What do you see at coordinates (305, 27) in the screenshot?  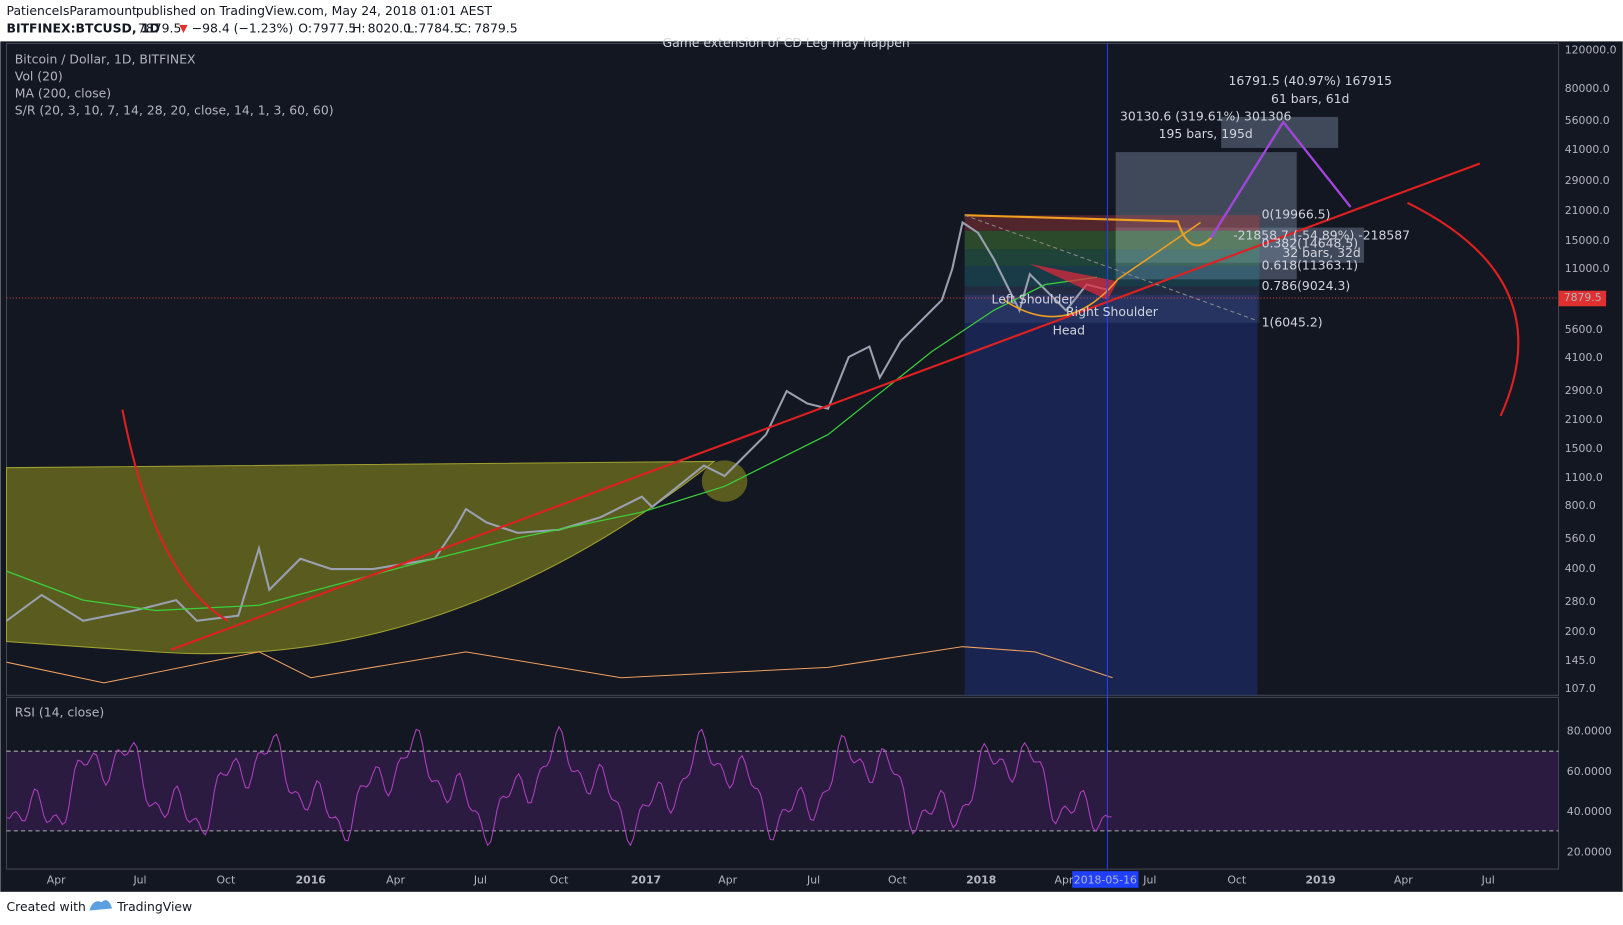 I see `symbol-open-label: O:` at bounding box center [305, 27].